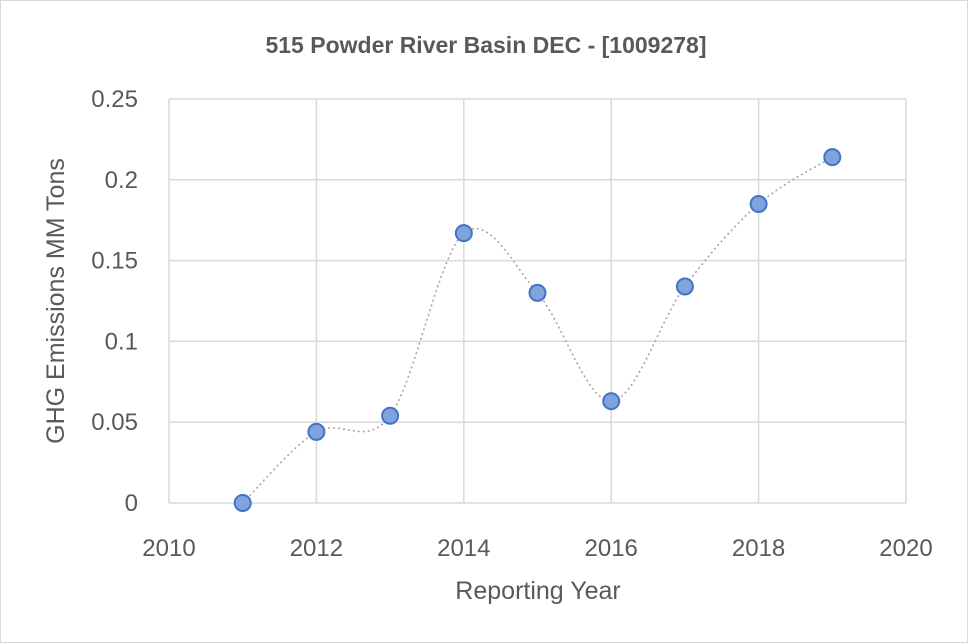 The width and height of the screenshot is (968, 644). What do you see at coordinates (114, 301) in the screenshot?
I see `y-axis-ticks: 0 0.05 0.1 0.15 0.2 0.25` at bounding box center [114, 301].